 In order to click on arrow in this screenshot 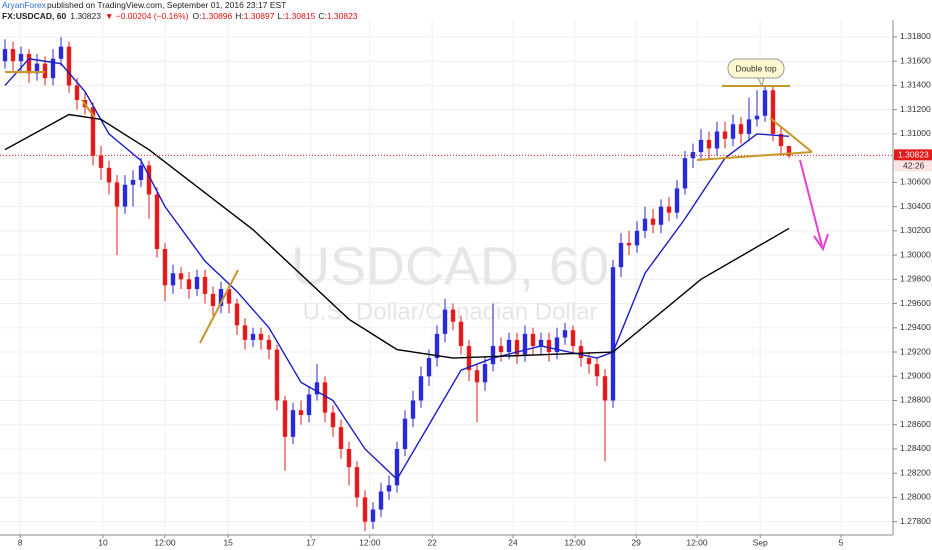, I will do `click(814, 205)`.